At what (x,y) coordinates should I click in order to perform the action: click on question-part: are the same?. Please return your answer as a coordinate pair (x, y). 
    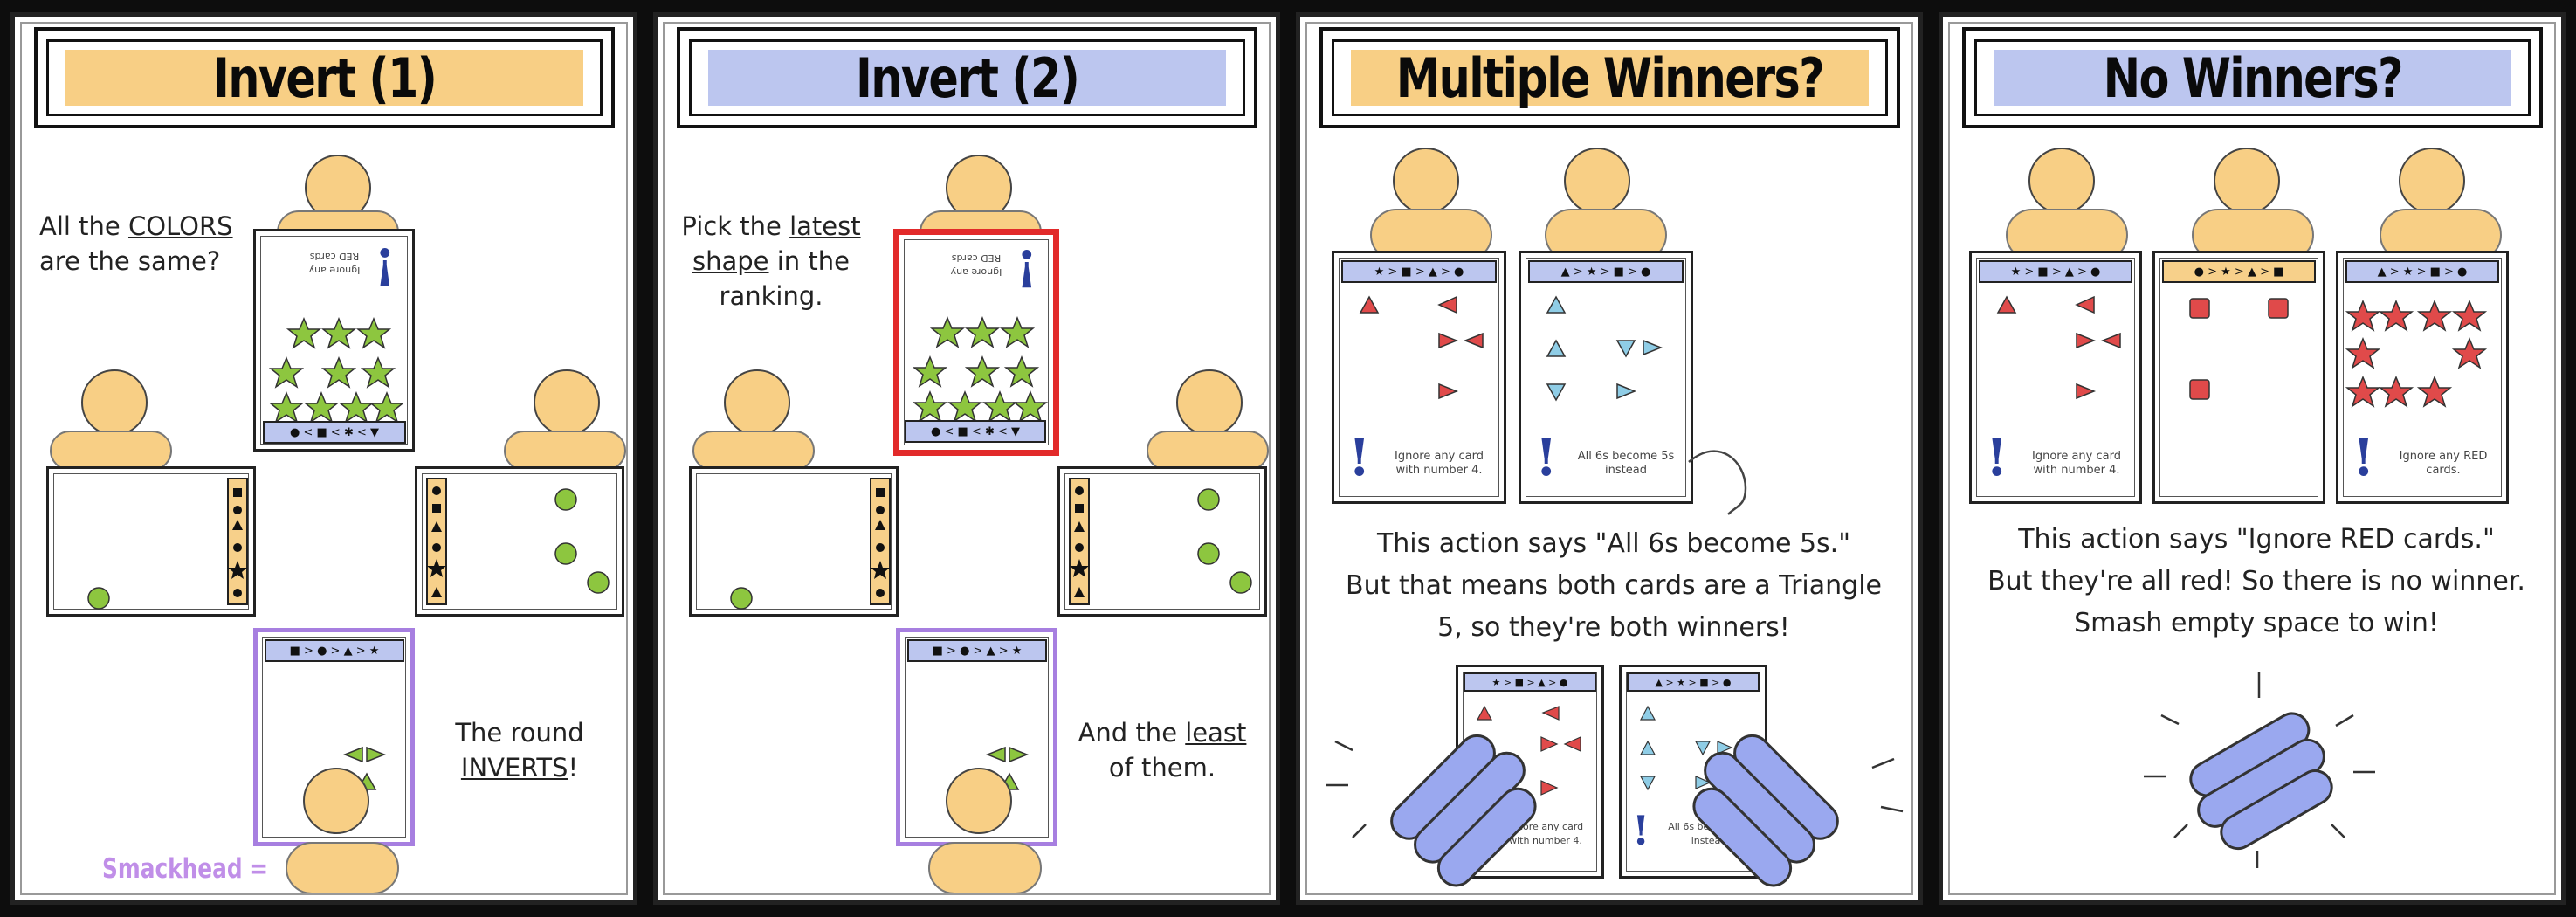
    Looking at the image, I should click on (130, 261).